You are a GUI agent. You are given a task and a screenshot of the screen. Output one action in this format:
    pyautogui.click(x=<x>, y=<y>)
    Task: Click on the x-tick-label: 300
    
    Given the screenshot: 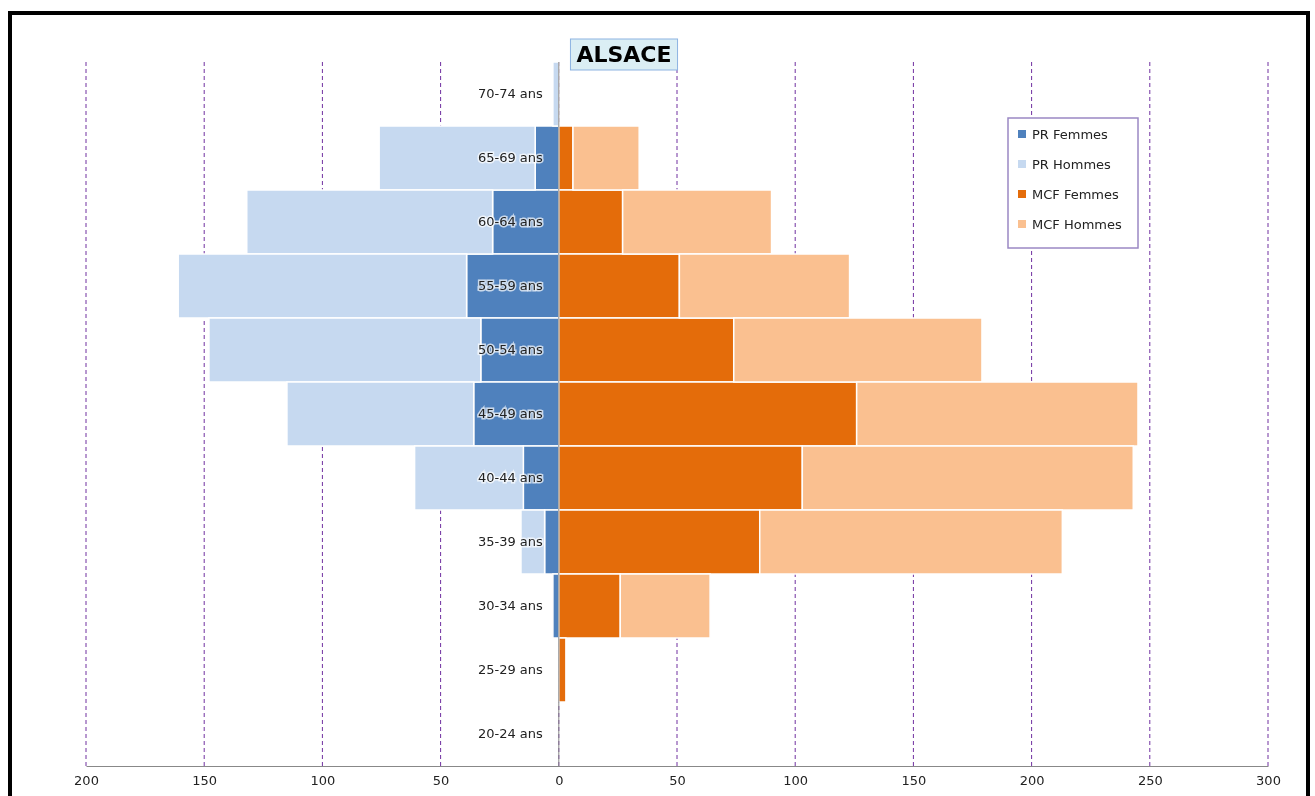 What is the action you would take?
    pyautogui.click(x=1268, y=781)
    